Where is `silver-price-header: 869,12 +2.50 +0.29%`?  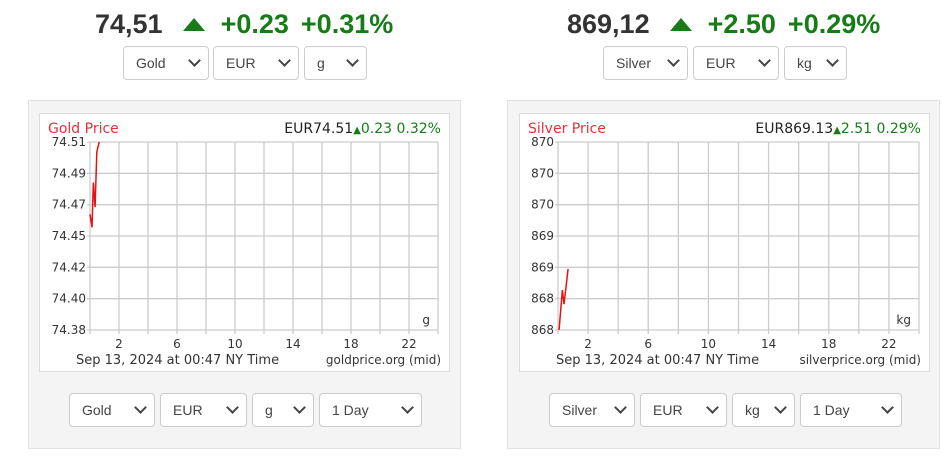 silver-price-header: 869,12 +2.50 +0.29% is located at coordinates (723, 24).